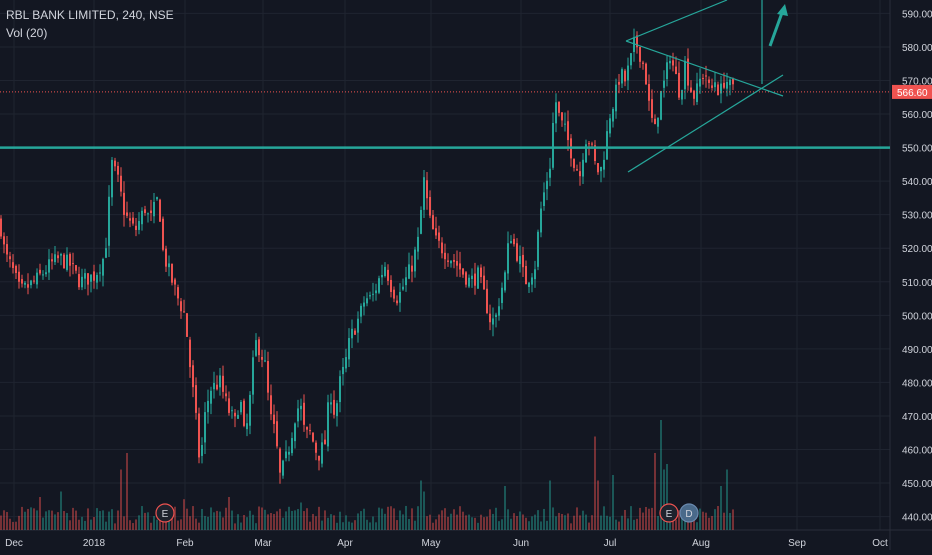 This screenshot has width=932, height=555. I want to click on dividend-marker: D, so click(689, 513).